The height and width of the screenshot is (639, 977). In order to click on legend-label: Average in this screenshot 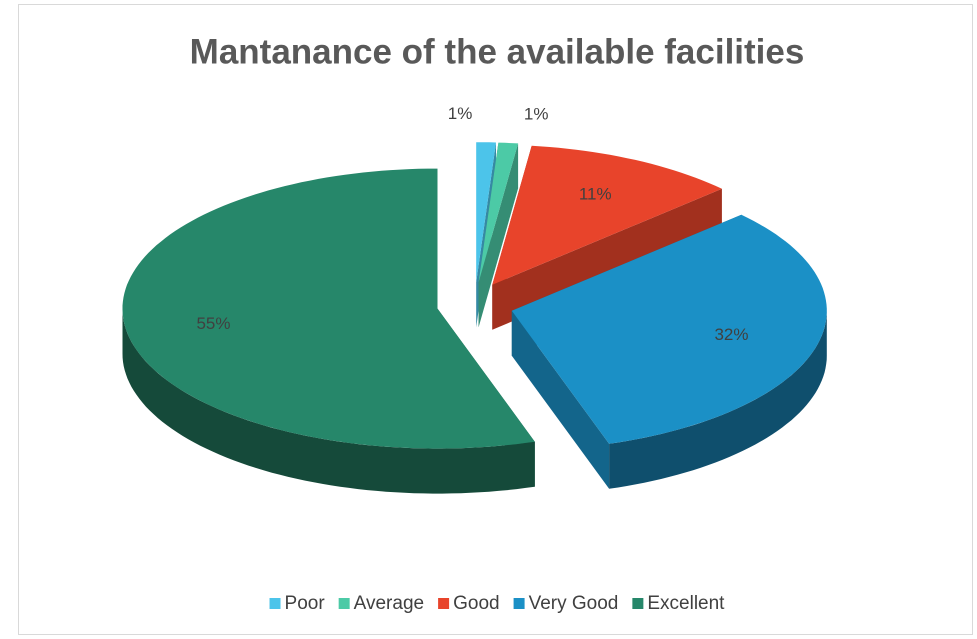, I will do `click(389, 603)`.